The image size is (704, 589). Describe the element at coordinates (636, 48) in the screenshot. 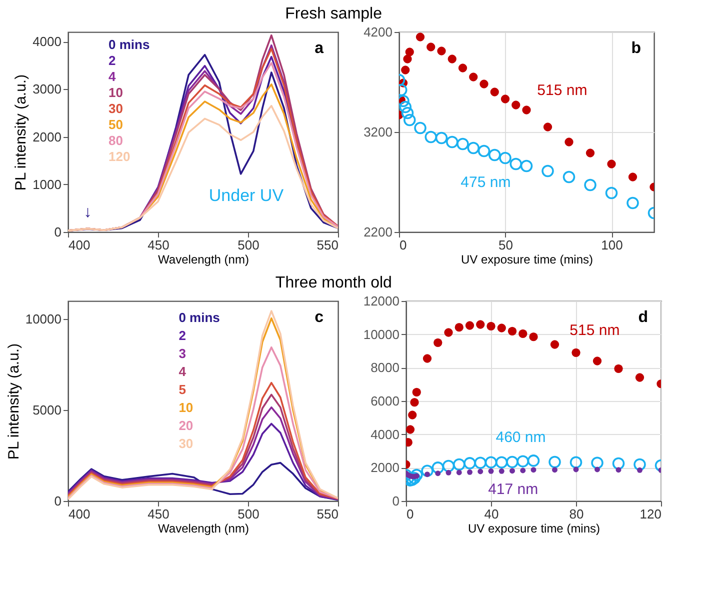

I see `annotation: b` at that location.